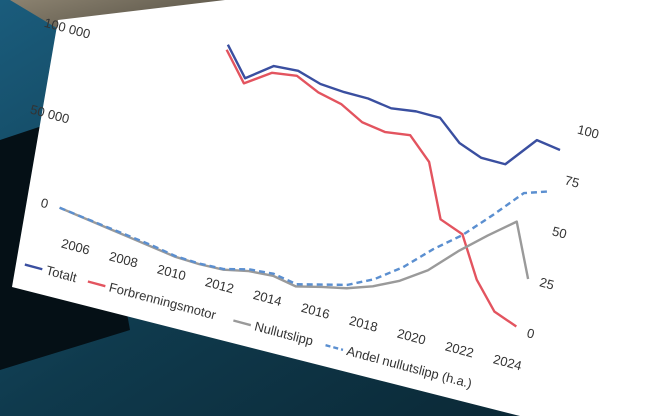 The image size is (661, 416). I want to click on y-right-tick-label: 75, so click(572, 182).